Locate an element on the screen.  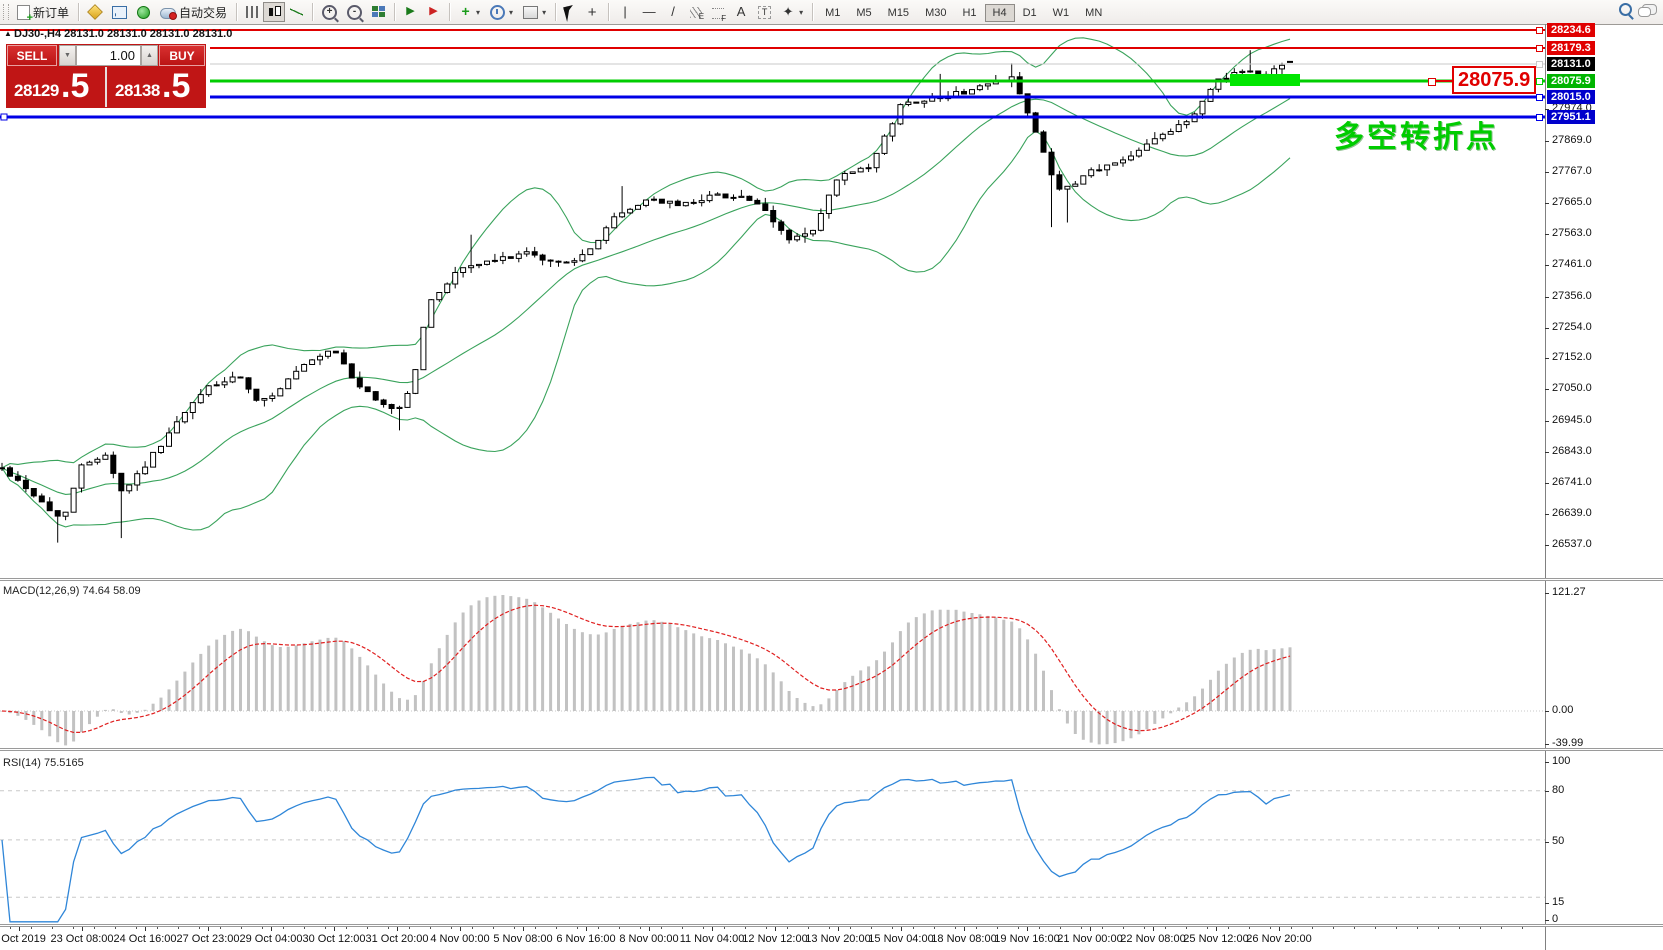
price-line-tag: 27951.1 is located at coordinates (1571, 117).